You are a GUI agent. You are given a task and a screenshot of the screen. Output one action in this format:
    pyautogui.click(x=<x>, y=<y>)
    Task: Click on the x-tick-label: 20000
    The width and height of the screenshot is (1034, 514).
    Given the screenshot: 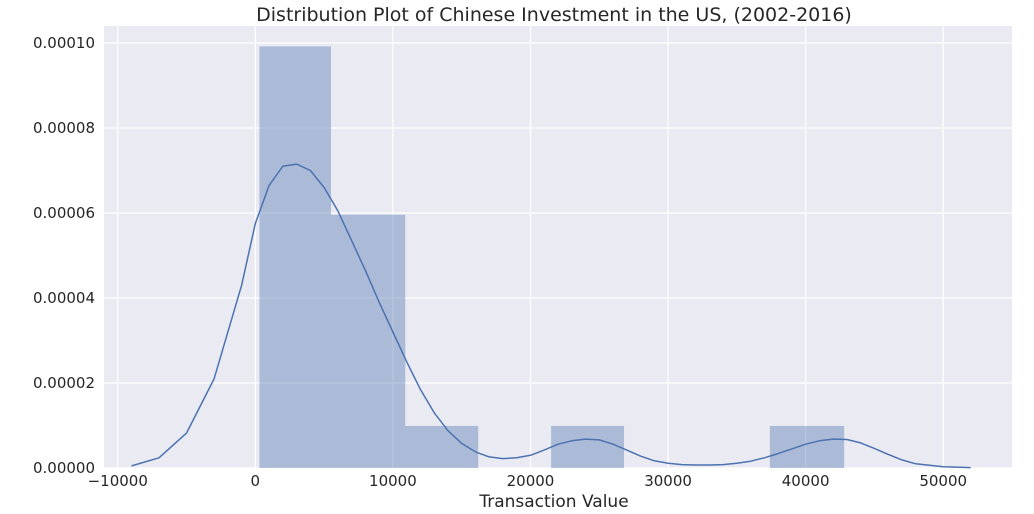 What is the action you would take?
    pyautogui.click(x=531, y=481)
    